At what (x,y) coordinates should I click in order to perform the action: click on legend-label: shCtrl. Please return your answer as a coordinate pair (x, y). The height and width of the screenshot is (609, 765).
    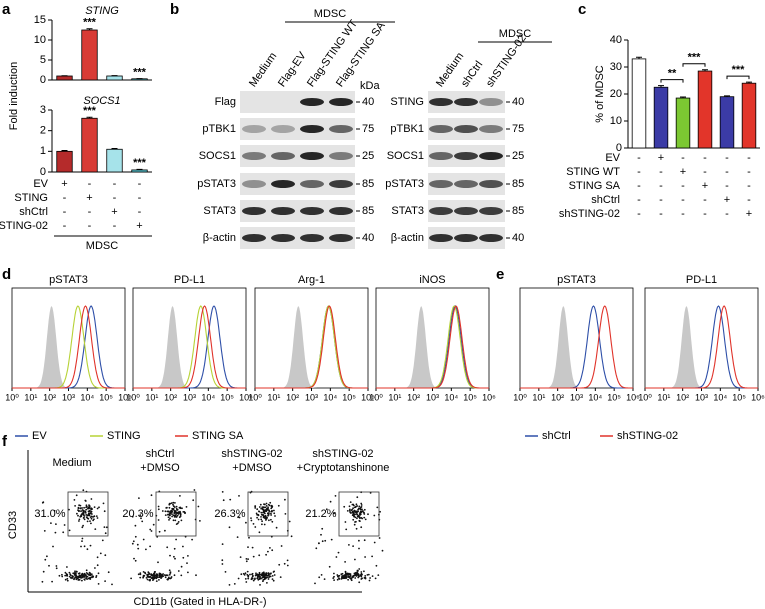
    Looking at the image, I should click on (556, 436).